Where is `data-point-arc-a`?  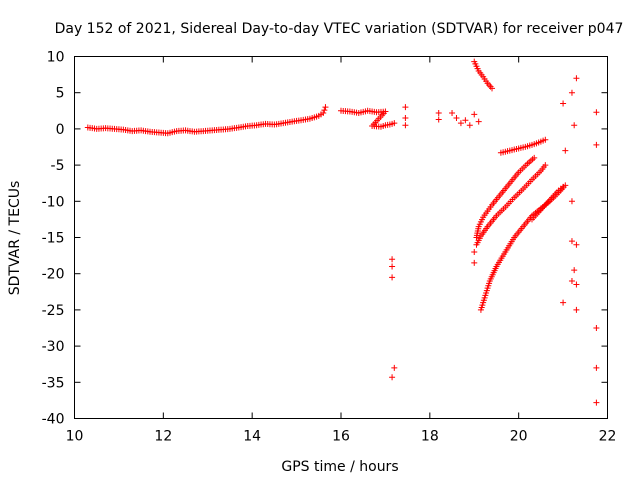 data-point-arc-a is located at coordinates (534, 157).